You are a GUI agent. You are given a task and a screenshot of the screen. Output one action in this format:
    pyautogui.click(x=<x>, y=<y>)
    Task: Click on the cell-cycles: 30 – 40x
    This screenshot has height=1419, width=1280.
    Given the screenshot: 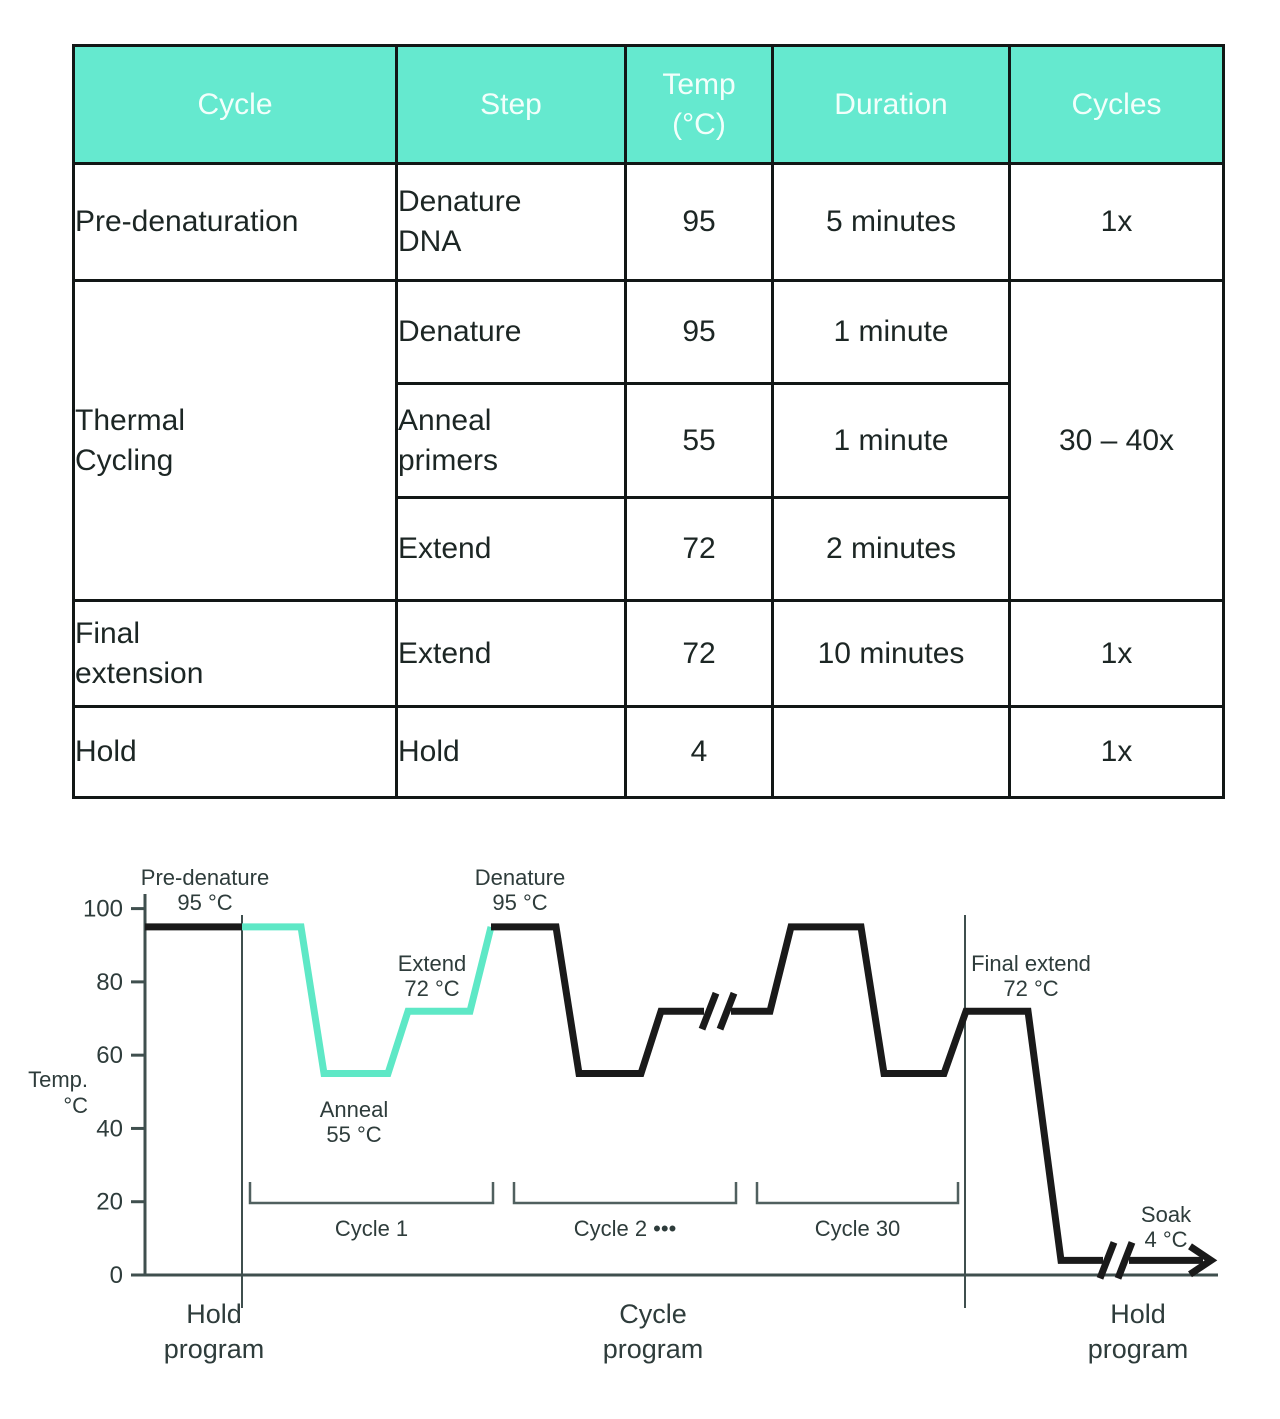 What is the action you would take?
    pyautogui.click(x=1116, y=440)
    